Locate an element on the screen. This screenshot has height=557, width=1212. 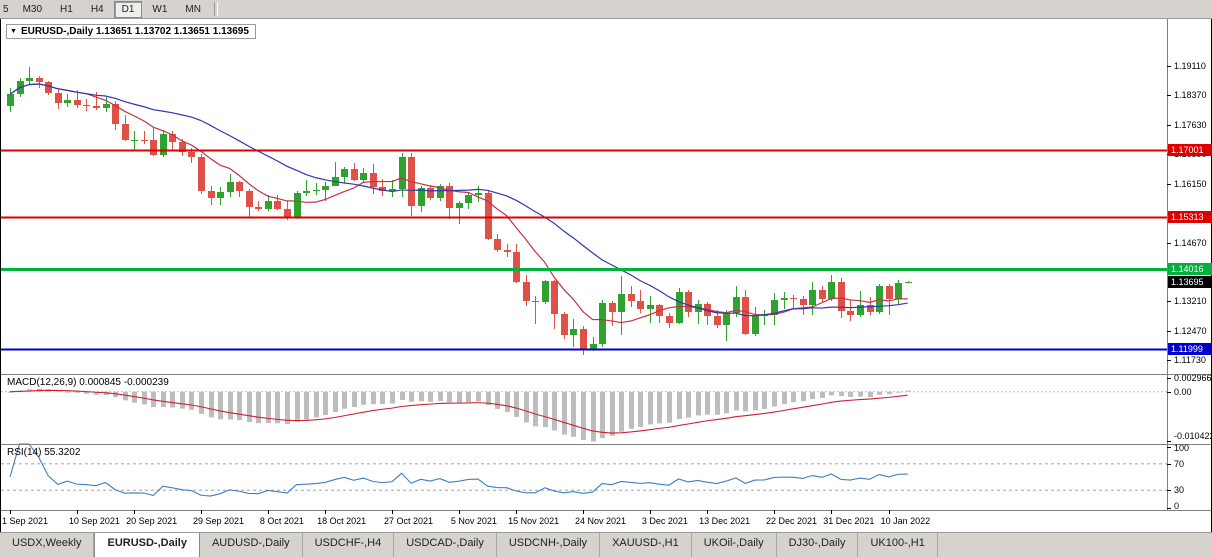
period-button-d1: D1 is located at coordinates (128, 9).